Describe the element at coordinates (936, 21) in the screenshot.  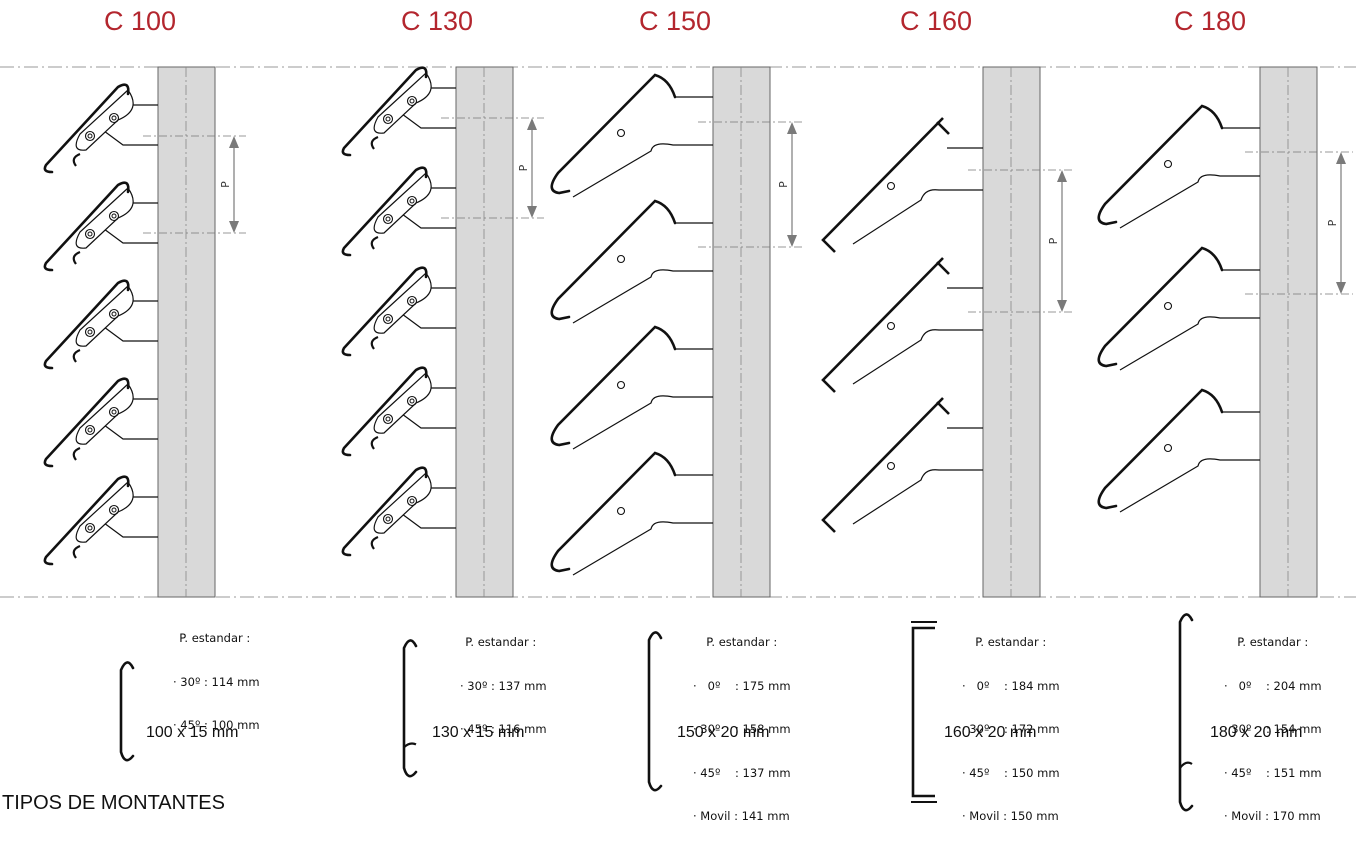
I see `model-title-c160: C 160` at that location.